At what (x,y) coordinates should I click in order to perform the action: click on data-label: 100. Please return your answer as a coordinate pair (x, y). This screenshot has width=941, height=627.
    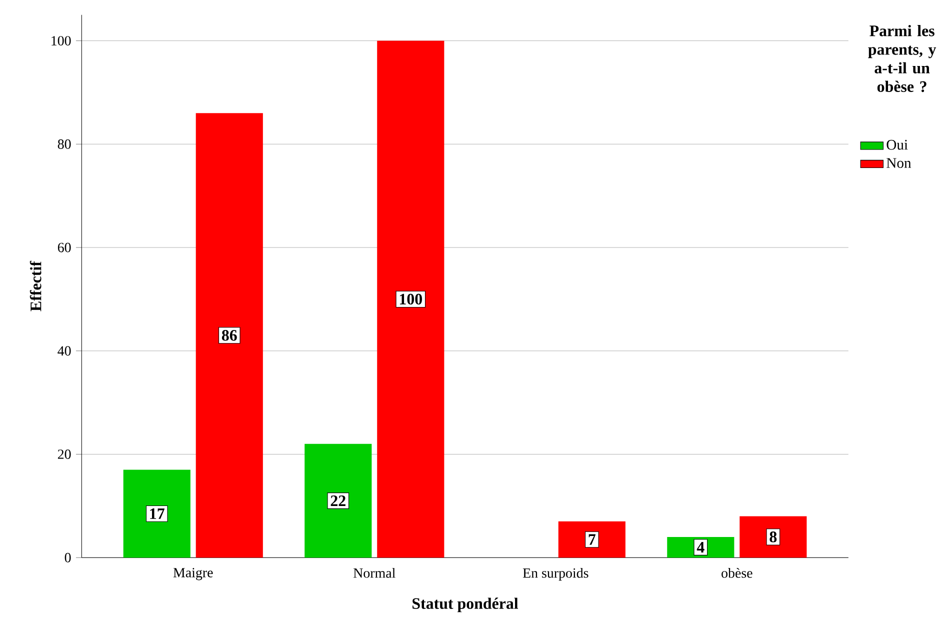
    Looking at the image, I should click on (411, 299).